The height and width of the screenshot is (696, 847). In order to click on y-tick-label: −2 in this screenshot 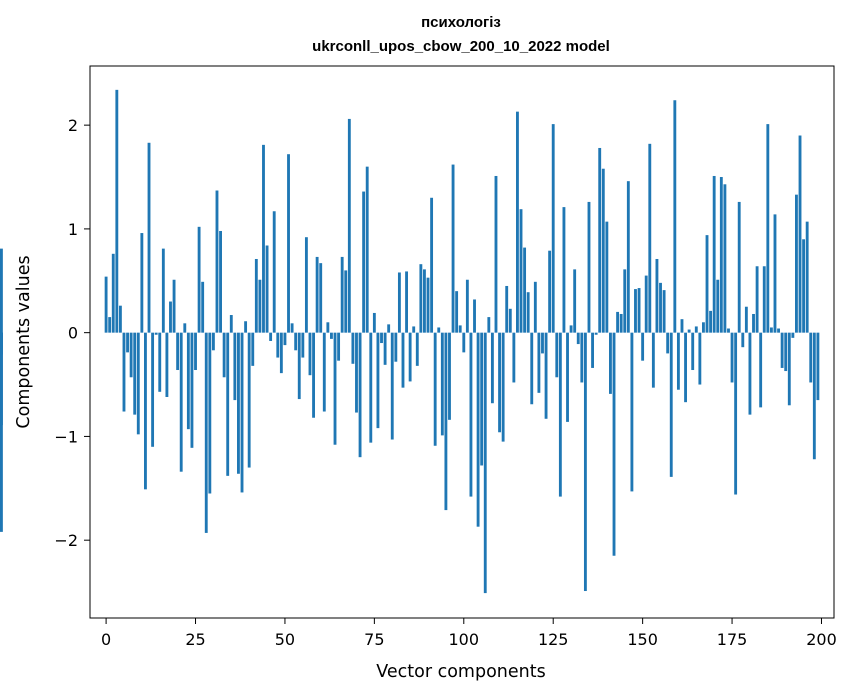, I will do `click(66, 540)`.